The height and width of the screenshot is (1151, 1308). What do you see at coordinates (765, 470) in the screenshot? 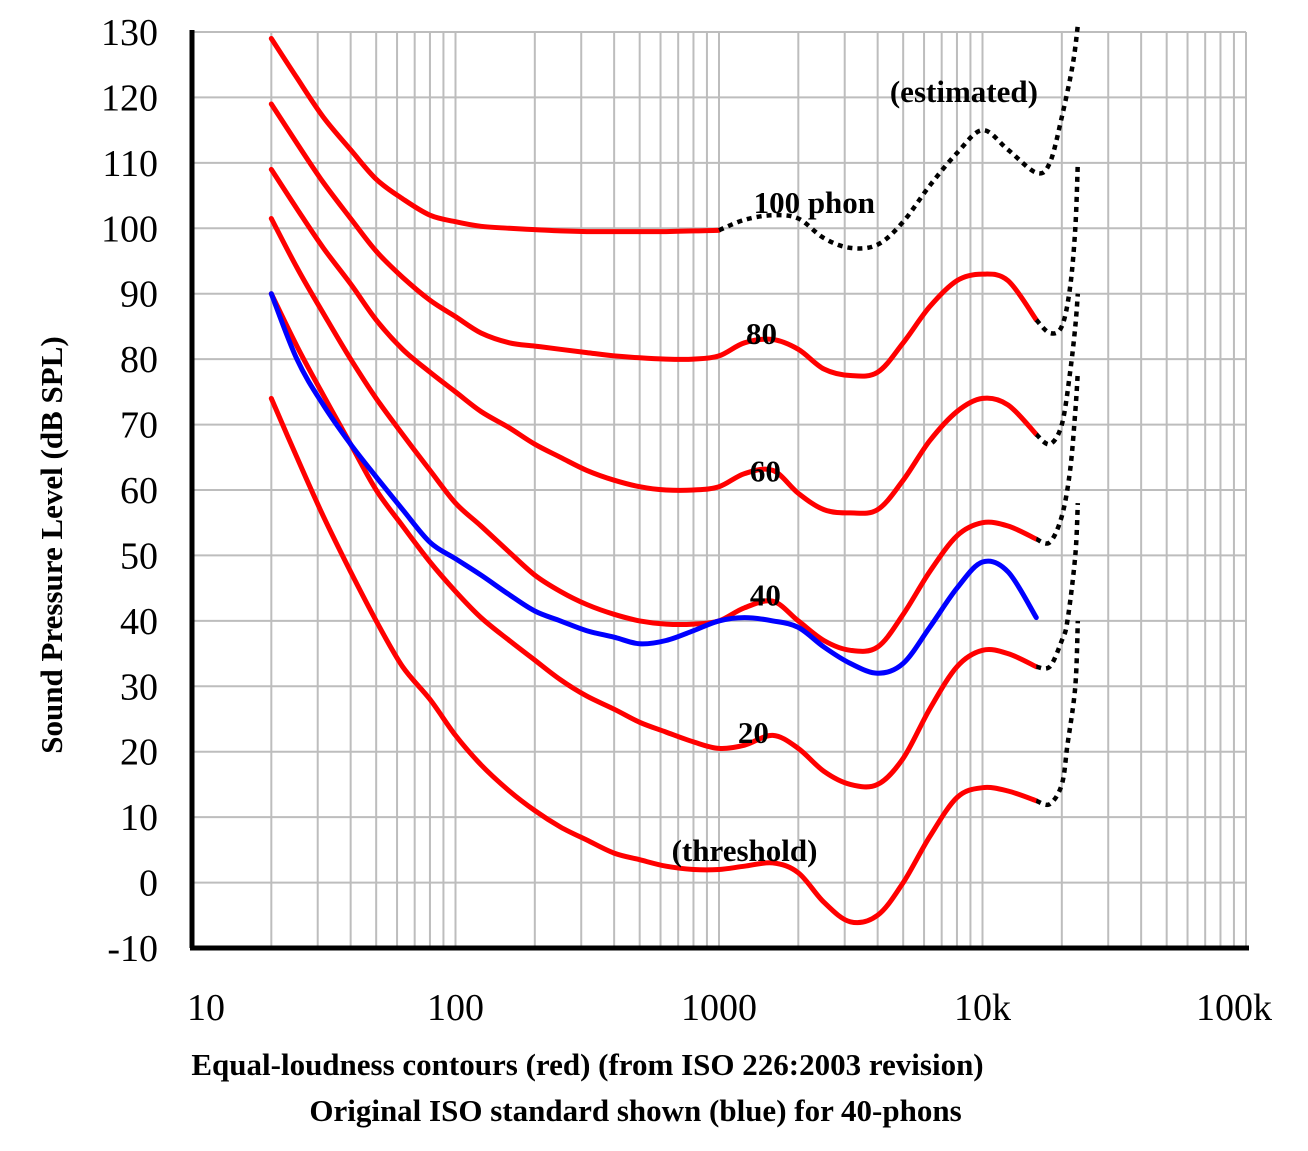
I see `curve-annotation: 60` at bounding box center [765, 470].